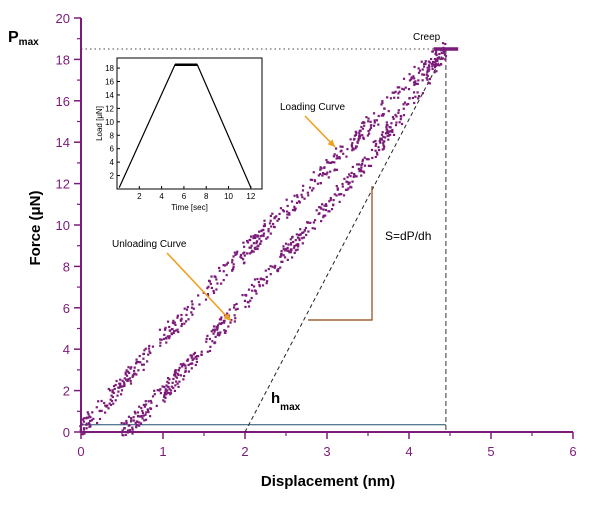  I want to click on inset-y-tick-label: 14, so click(109, 95).